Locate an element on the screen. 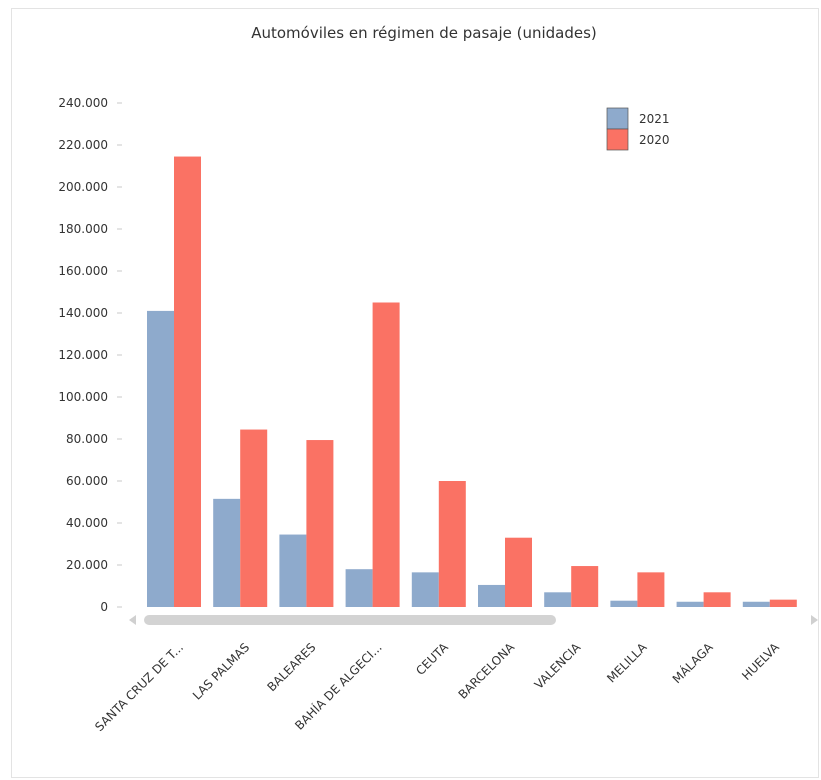 This screenshot has height=780, width=821. y-tick-label: 80.000 is located at coordinates (87, 439).